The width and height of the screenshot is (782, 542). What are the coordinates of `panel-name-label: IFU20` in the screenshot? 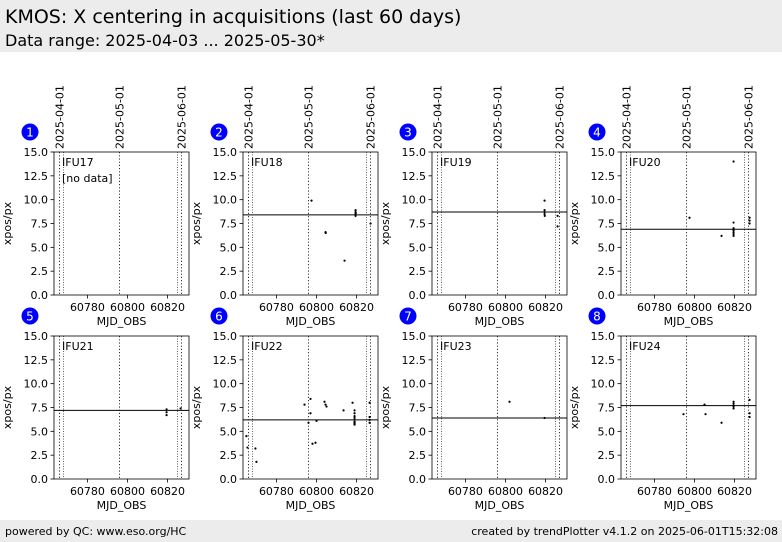 It's located at (645, 162).